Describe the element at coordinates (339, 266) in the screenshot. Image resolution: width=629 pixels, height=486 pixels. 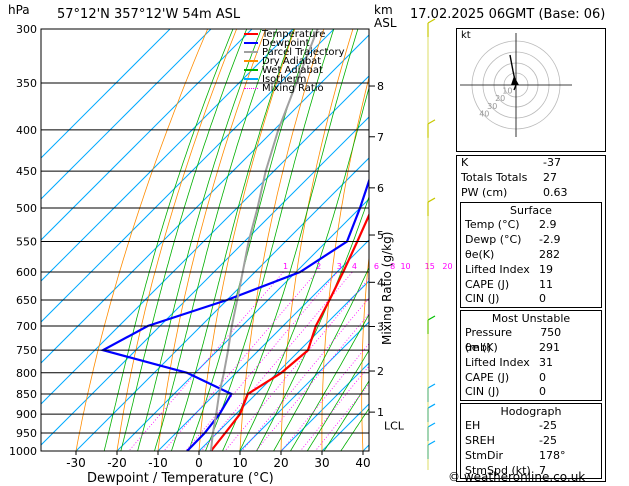
I see `mixing-ratio-value-label: 3` at that location.